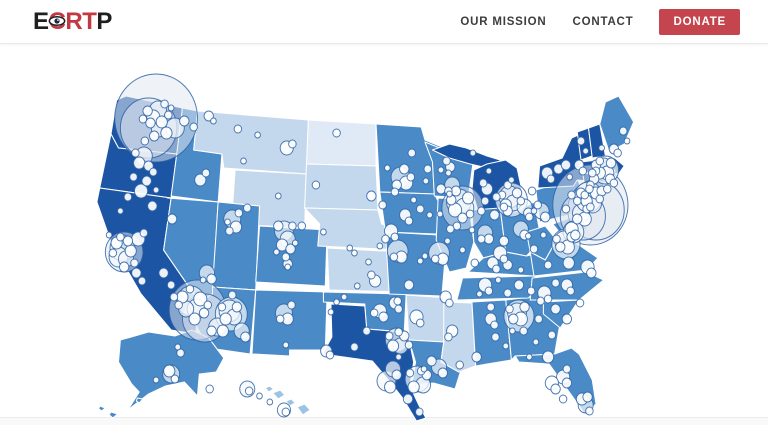 The width and height of the screenshot is (768, 425). Describe the element at coordinates (699, 21) in the screenshot. I see `donate-button: DONATE` at that location.